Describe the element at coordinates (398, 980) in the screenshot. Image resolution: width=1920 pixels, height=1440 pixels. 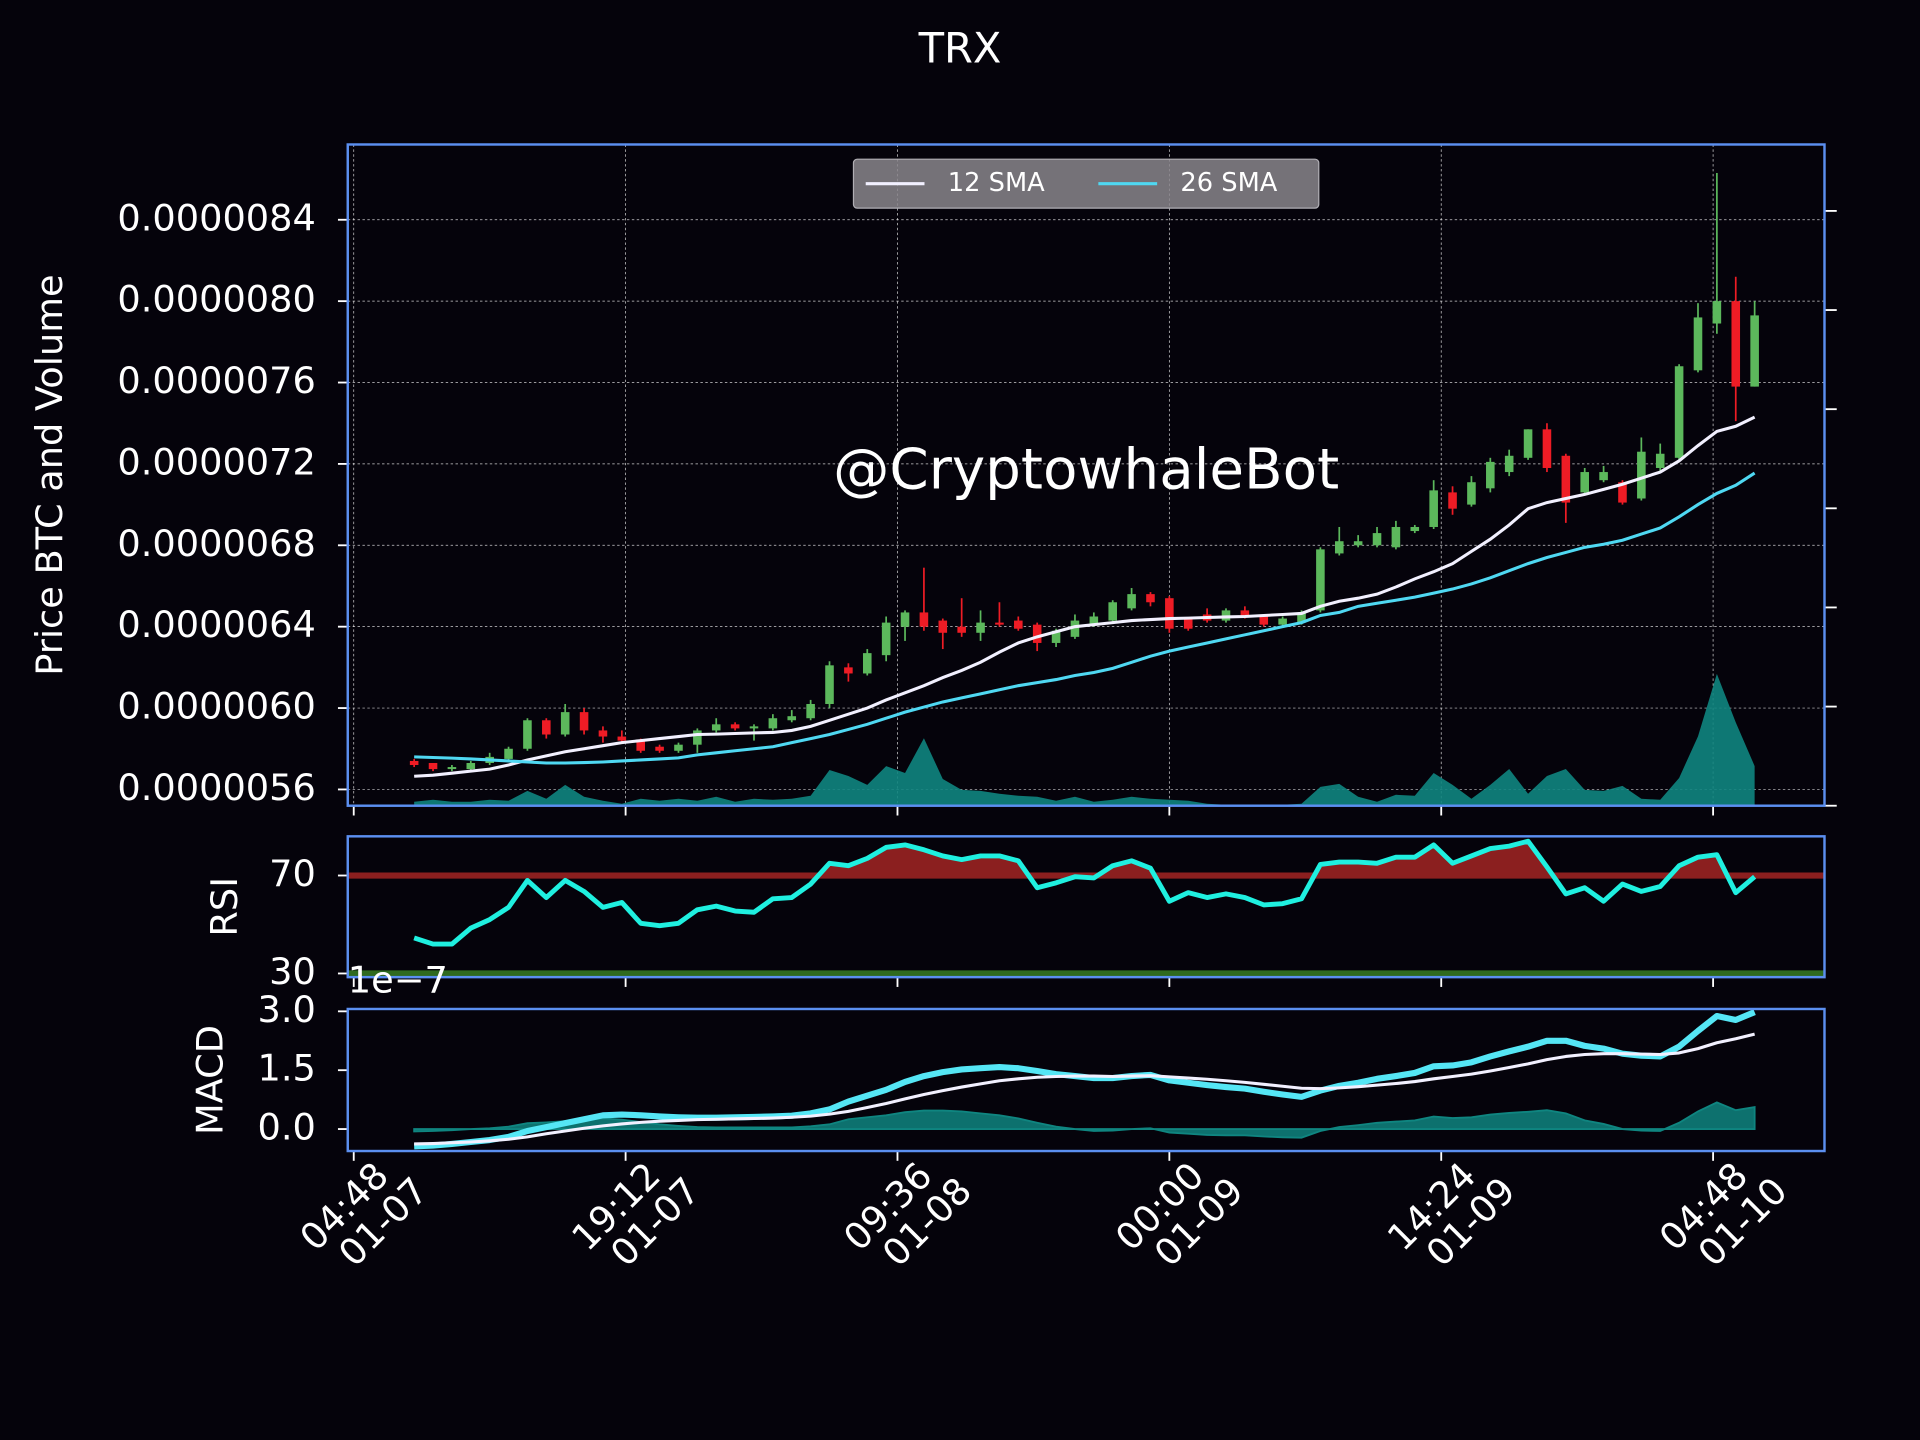
I see `offset-label: 1e−7` at that location.